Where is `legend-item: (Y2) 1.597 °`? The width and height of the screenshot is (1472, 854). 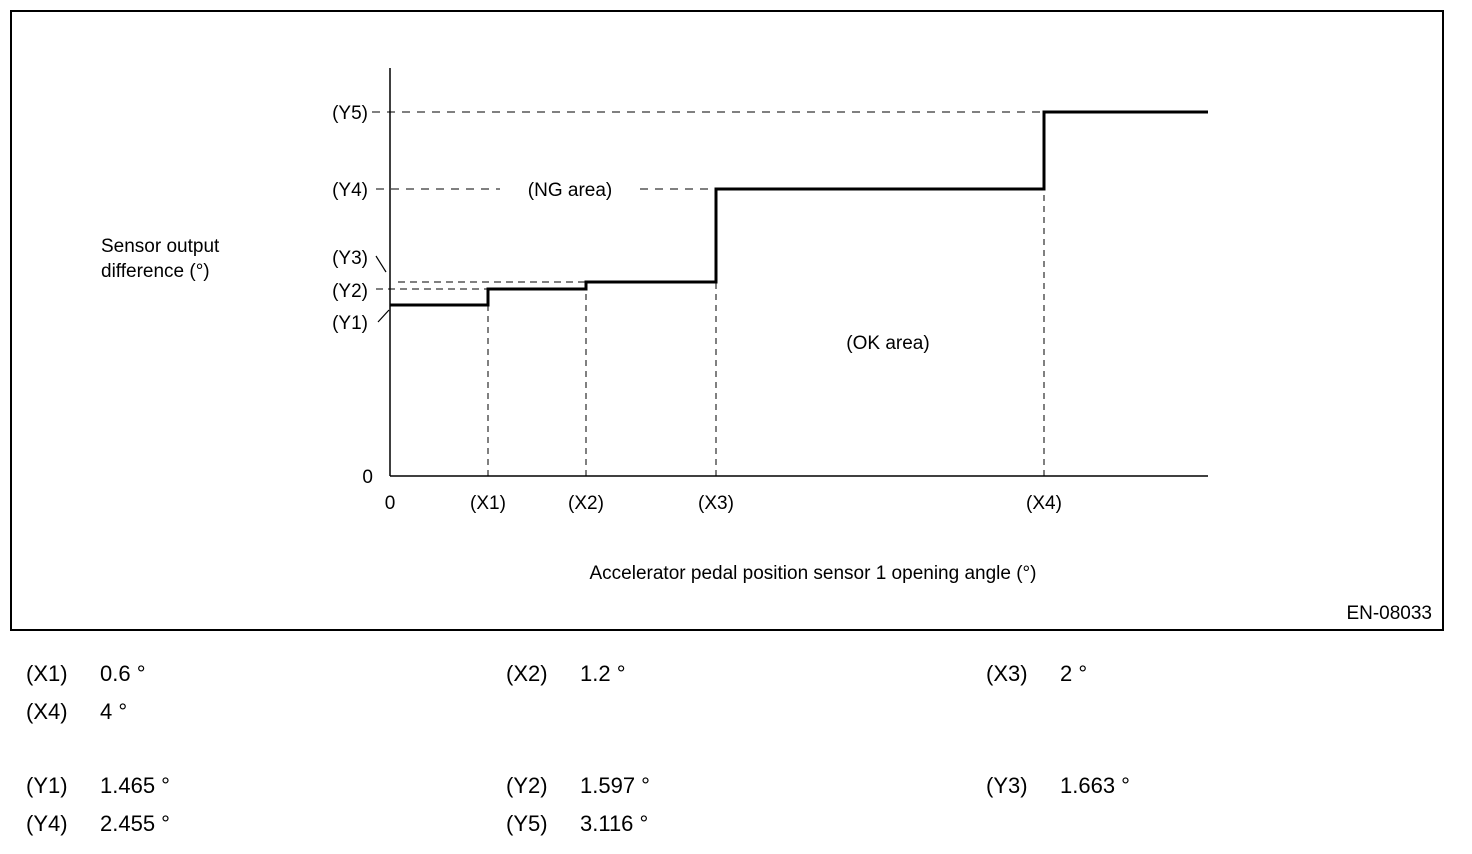
legend-item: (Y2) 1.597 ° is located at coordinates (578, 786).